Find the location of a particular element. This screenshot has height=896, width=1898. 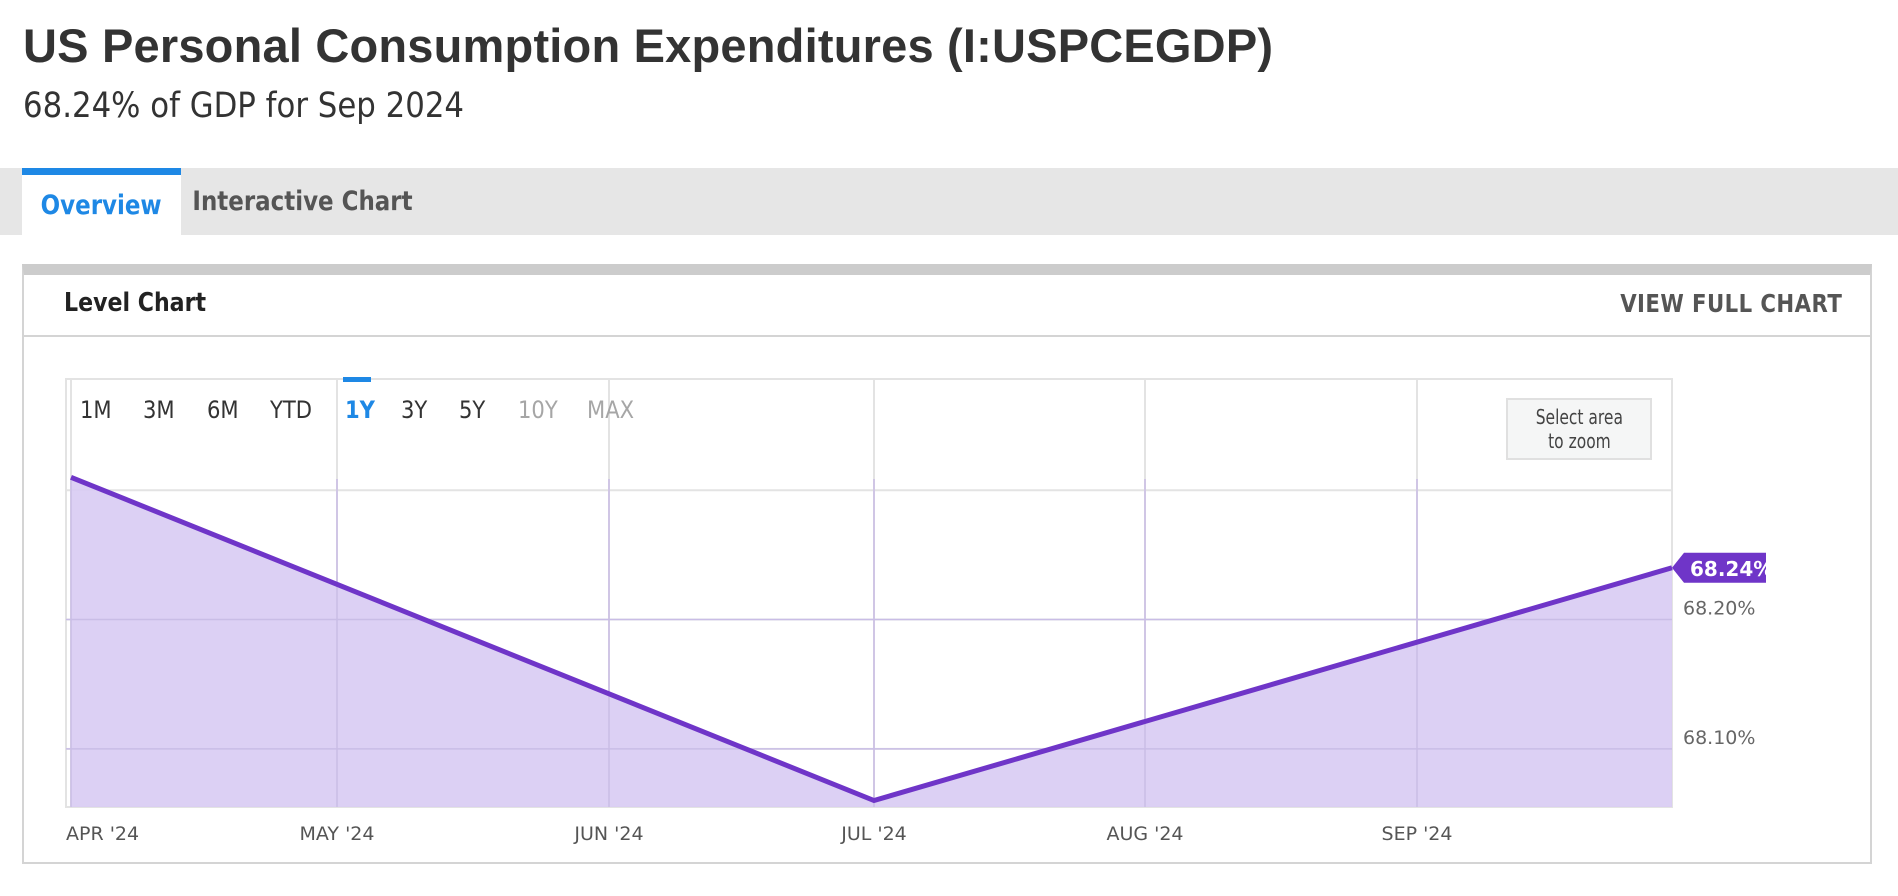

x-tick-label: AUG '24 is located at coordinates (1144, 834).